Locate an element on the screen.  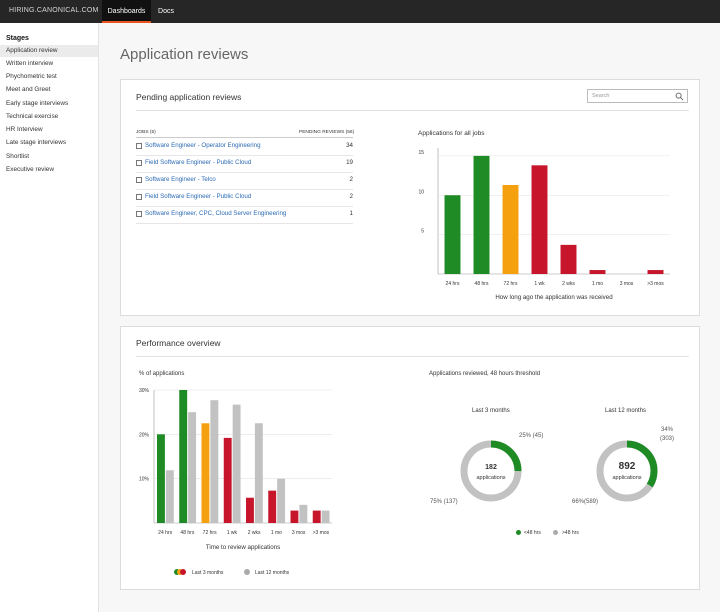
donut-period-3-months: Last 3 months is located at coordinates (491, 411).